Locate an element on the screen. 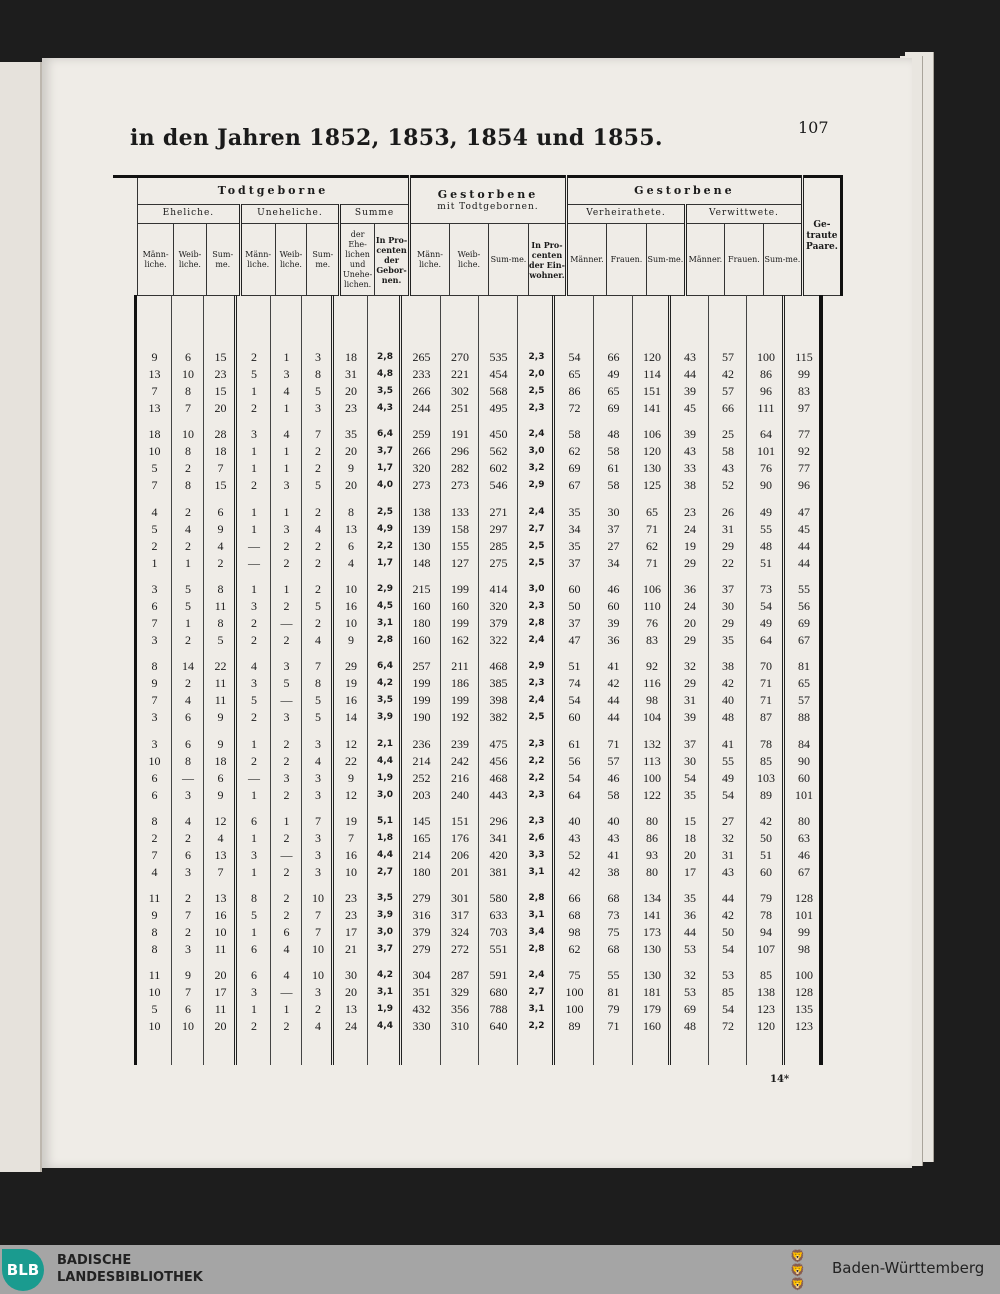 The height and width of the screenshot is (1294, 1000). table-cell: 3,1 is located at coordinates (536, 871).